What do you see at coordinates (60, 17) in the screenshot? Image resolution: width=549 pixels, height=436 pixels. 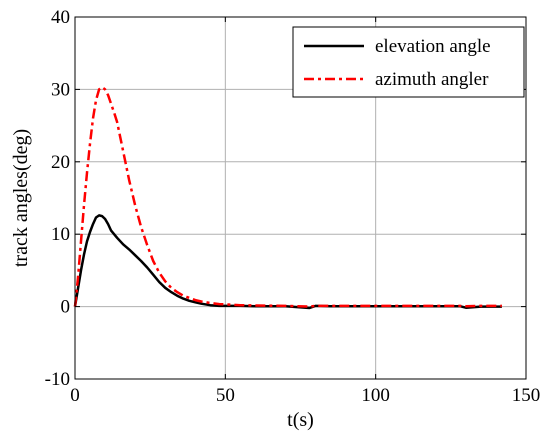 I see `y-tick-label: 40` at bounding box center [60, 17].